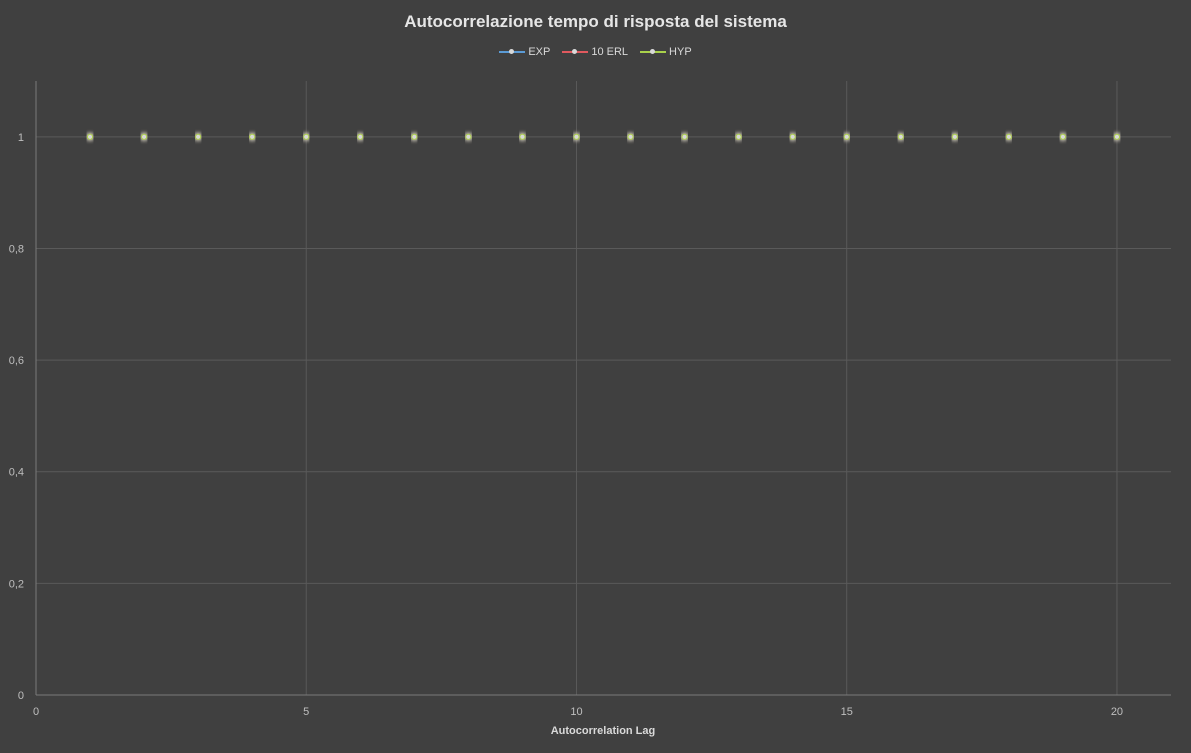  Describe the element at coordinates (847, 712) in the screenshot. I see `x-tick-label: 15` at that location.